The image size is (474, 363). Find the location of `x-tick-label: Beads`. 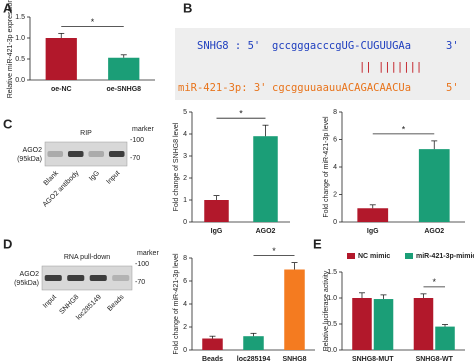

x-tick-label: Beads is located at coordinates (212, 359).